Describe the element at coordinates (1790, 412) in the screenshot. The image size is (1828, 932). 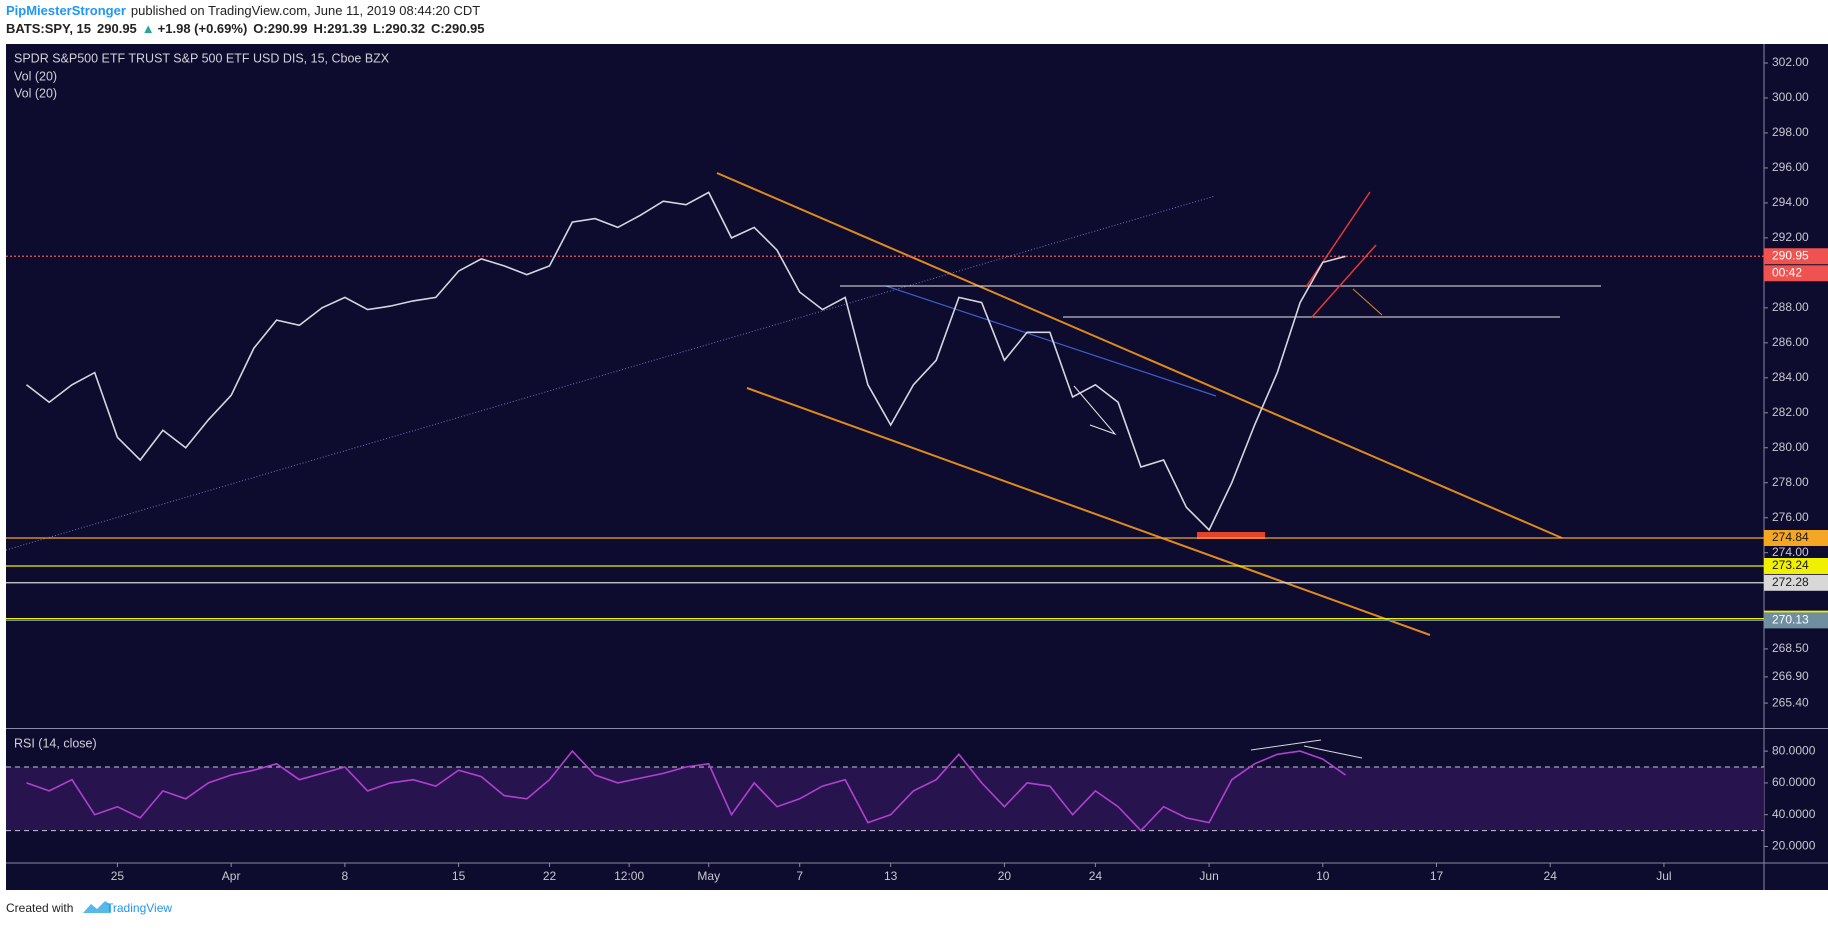
I see `y-tick-label: 282.00` at that location.